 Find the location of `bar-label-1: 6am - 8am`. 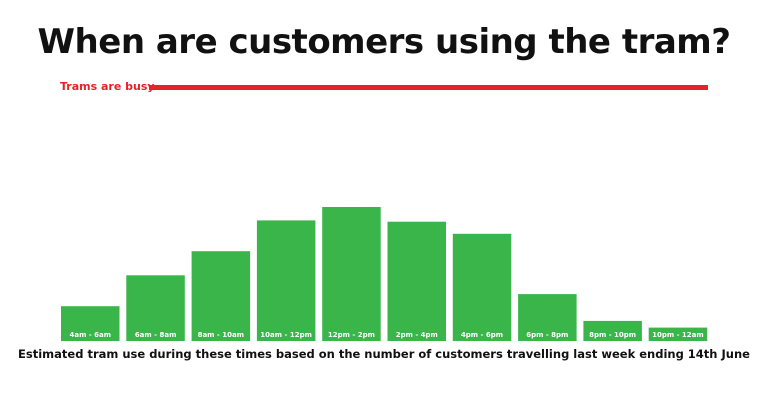

bar-label-1: 6am - 8am is located at coordinates (156, 335).